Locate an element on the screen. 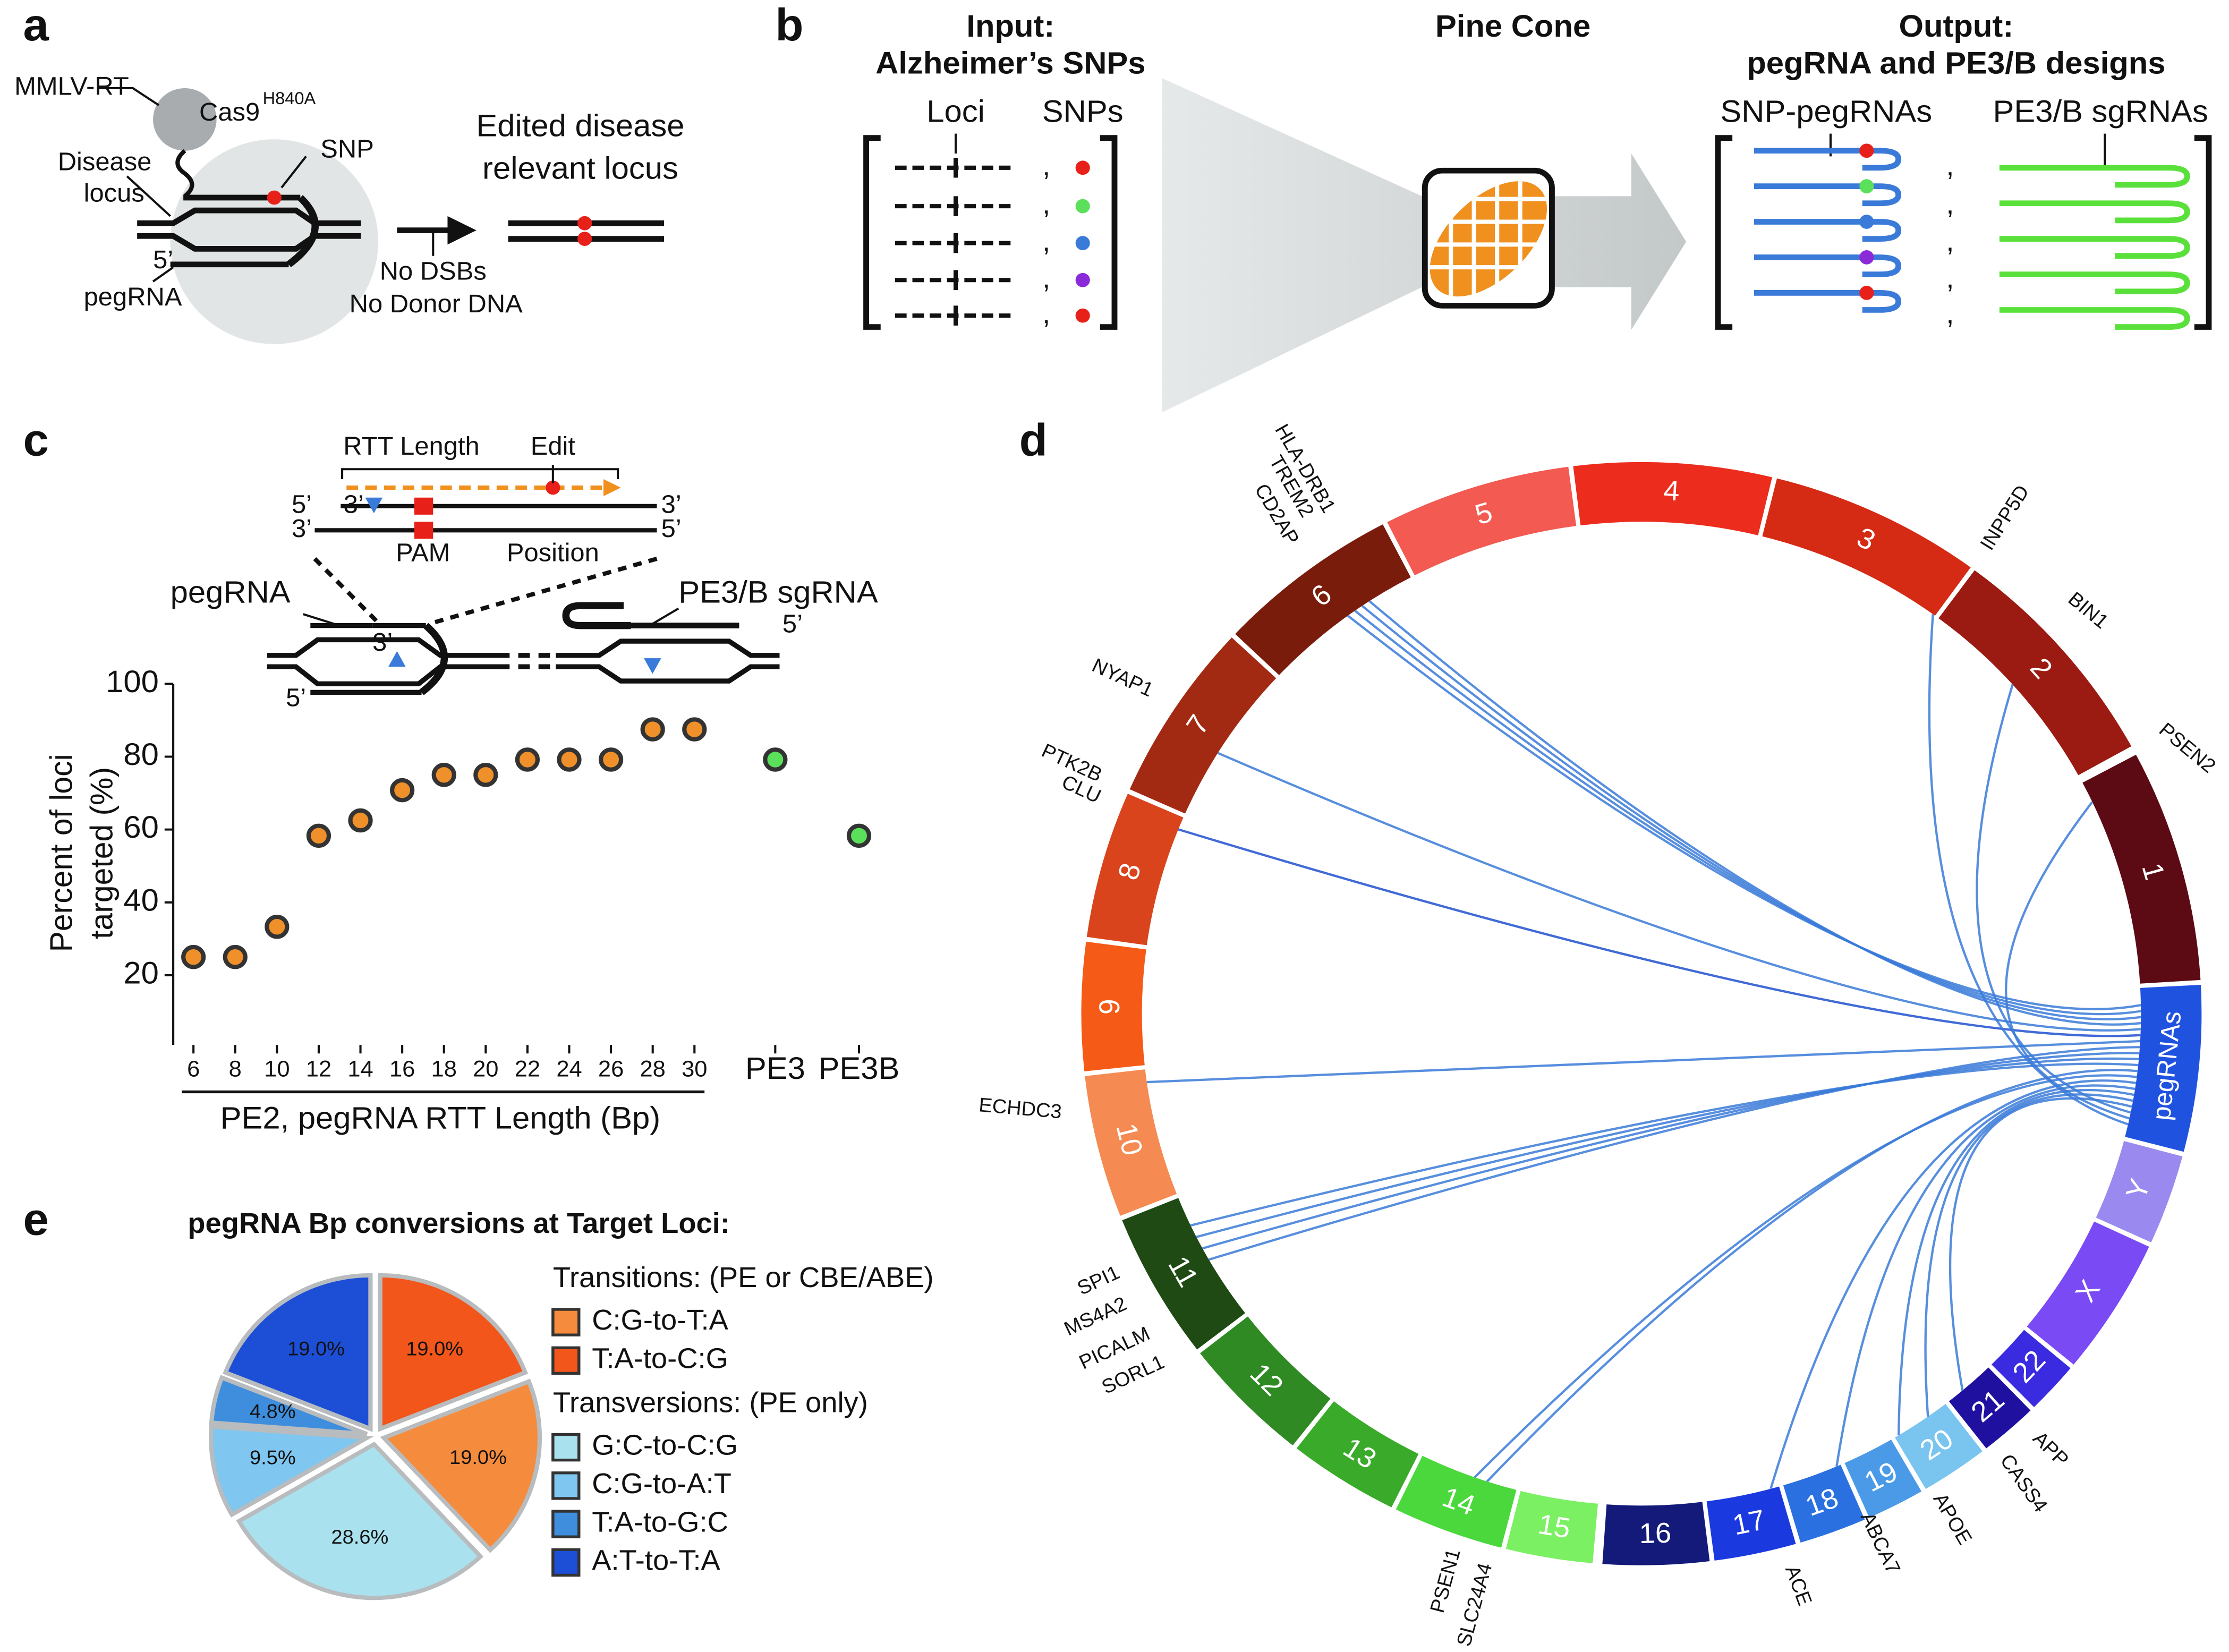 This screenshot has height=1652, width=2229. label: relevant locus is located at coordinates (580, 167).